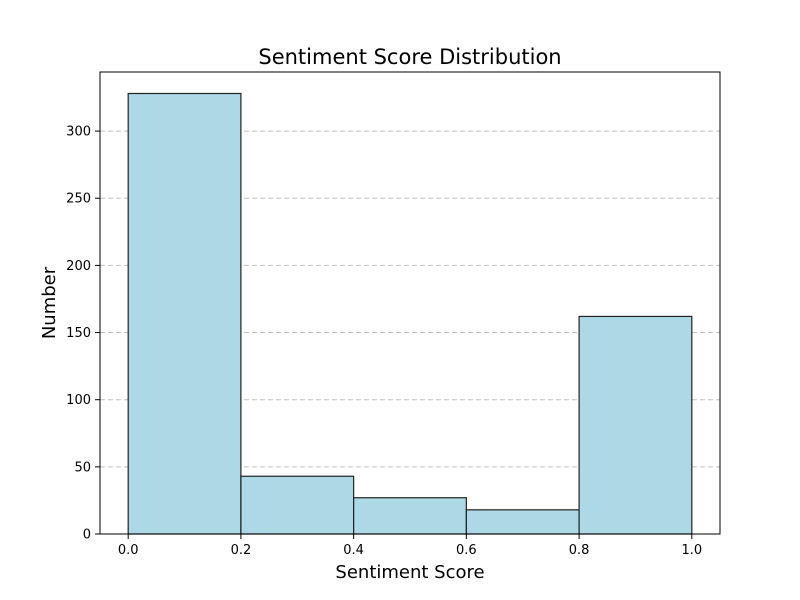 The width and height of the screenshot is (800, 600). Describe the element at coordinates (78, 132) in the screenshot. I see `y-tick-label: 300` at that location.